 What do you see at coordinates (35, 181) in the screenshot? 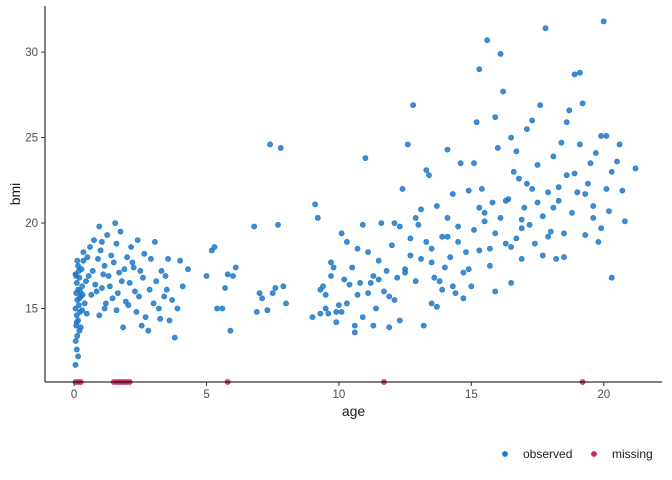
I see `y-axis-ticks: 15 20 25 30` at bounding box center [35, 181].